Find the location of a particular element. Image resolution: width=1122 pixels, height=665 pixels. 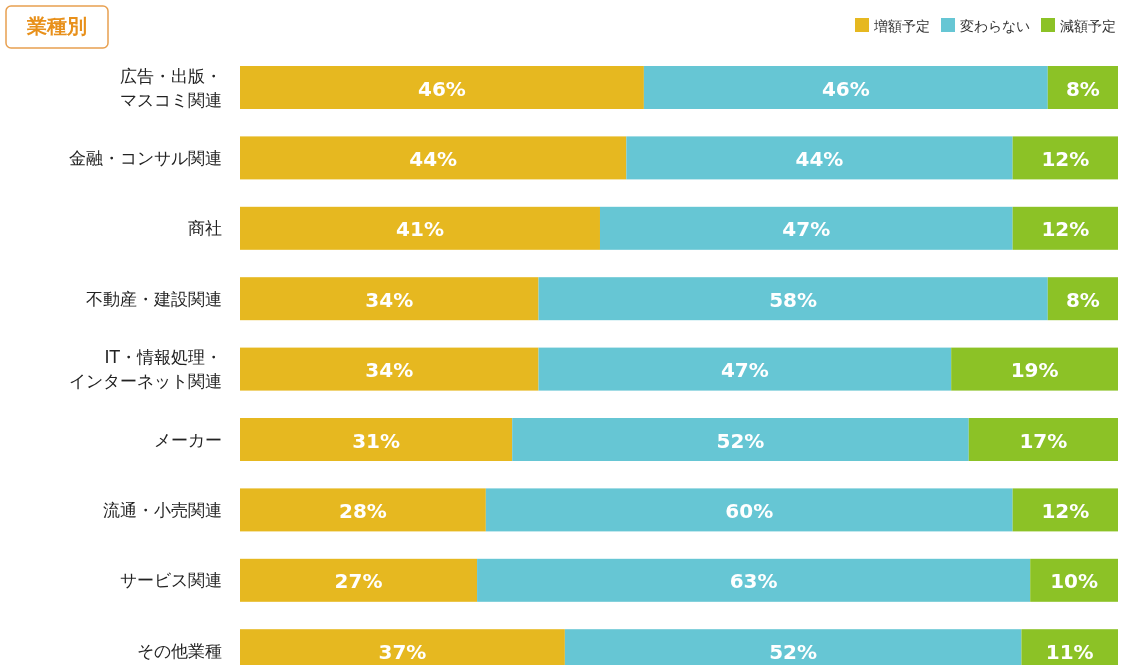

data-label: 37% is located at coordinates (402, 651).